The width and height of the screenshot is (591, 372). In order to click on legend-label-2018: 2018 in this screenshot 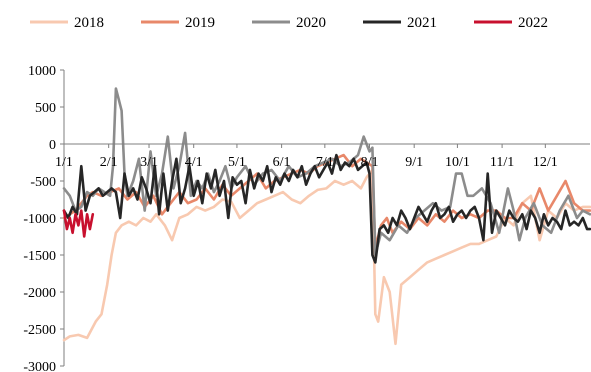, I will do `click(89, 23)`.